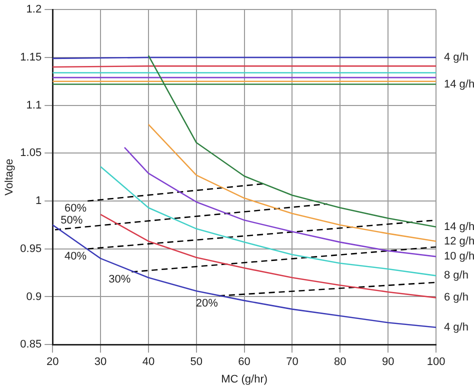  Describe the element at coordinates (340, 362) in the screenshot. I see `x-tick-label: 80` at that location.